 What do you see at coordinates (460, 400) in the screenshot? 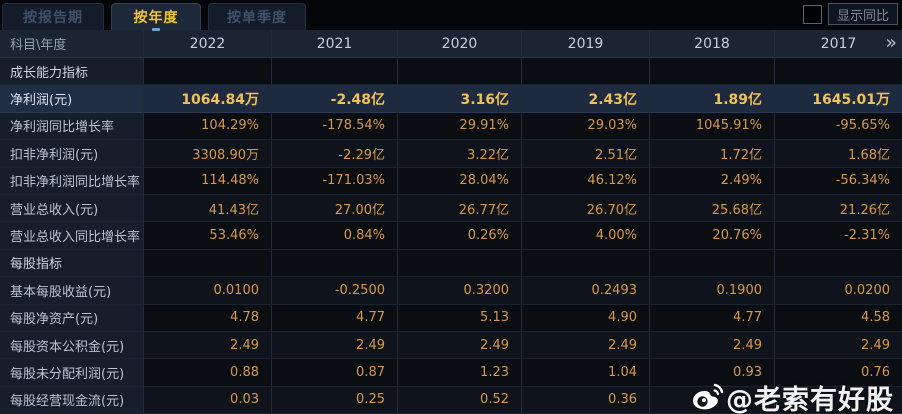
I see `value-cell: 0.52` at bounding box center [460, 400].